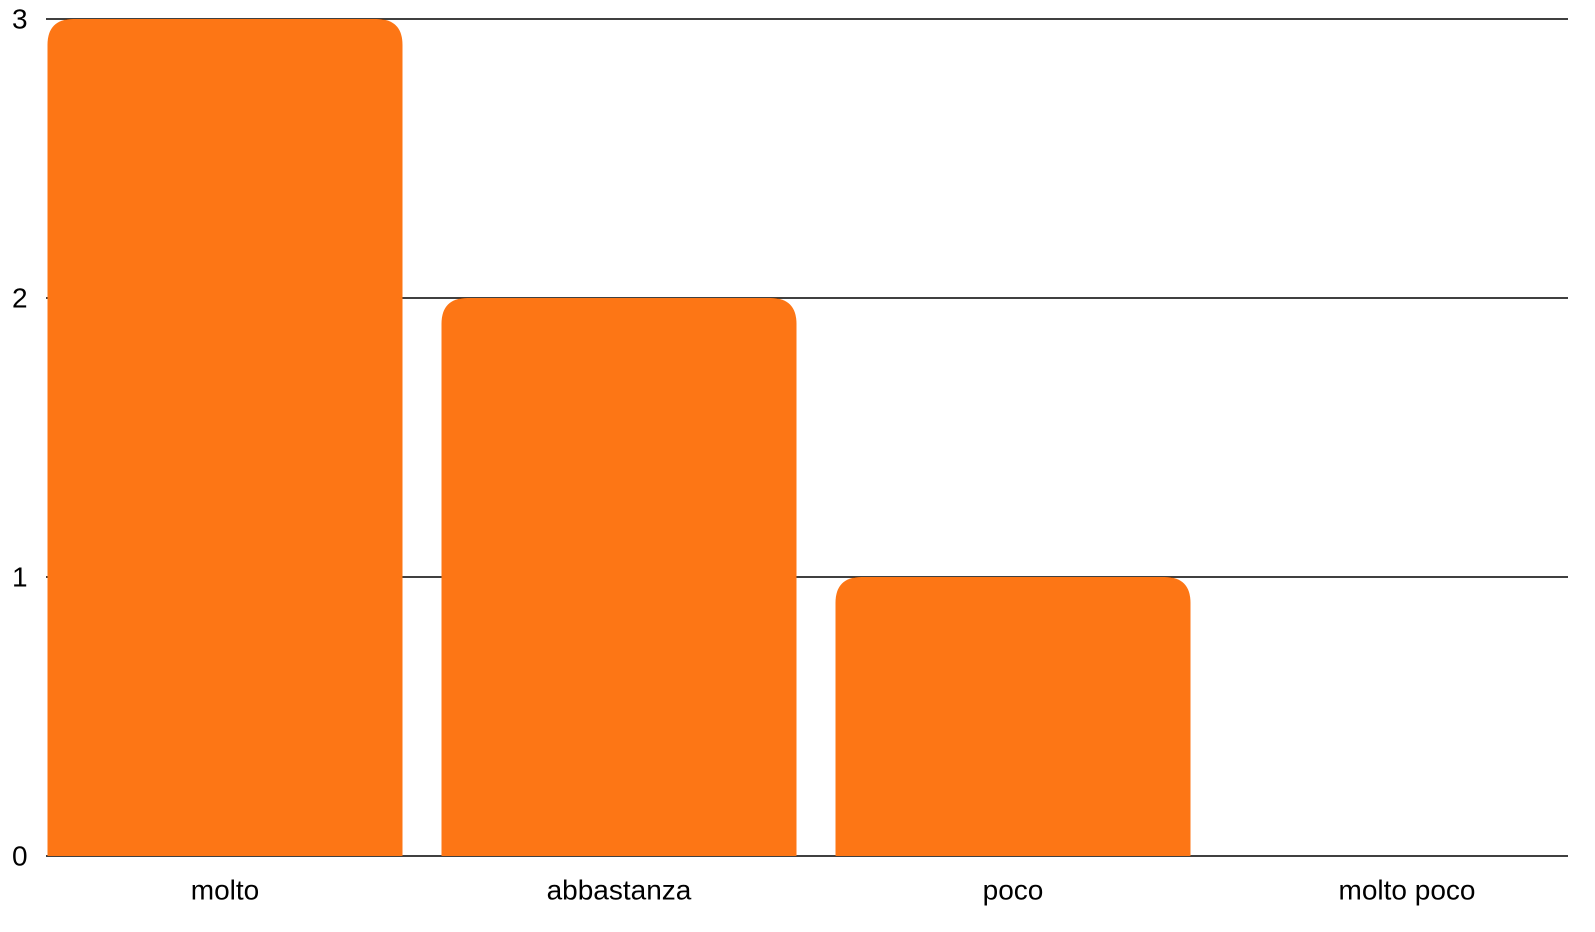  Describe the element at coordinates (20, 18) in the screenshot. I see `y-tick-label: 3` at that location.